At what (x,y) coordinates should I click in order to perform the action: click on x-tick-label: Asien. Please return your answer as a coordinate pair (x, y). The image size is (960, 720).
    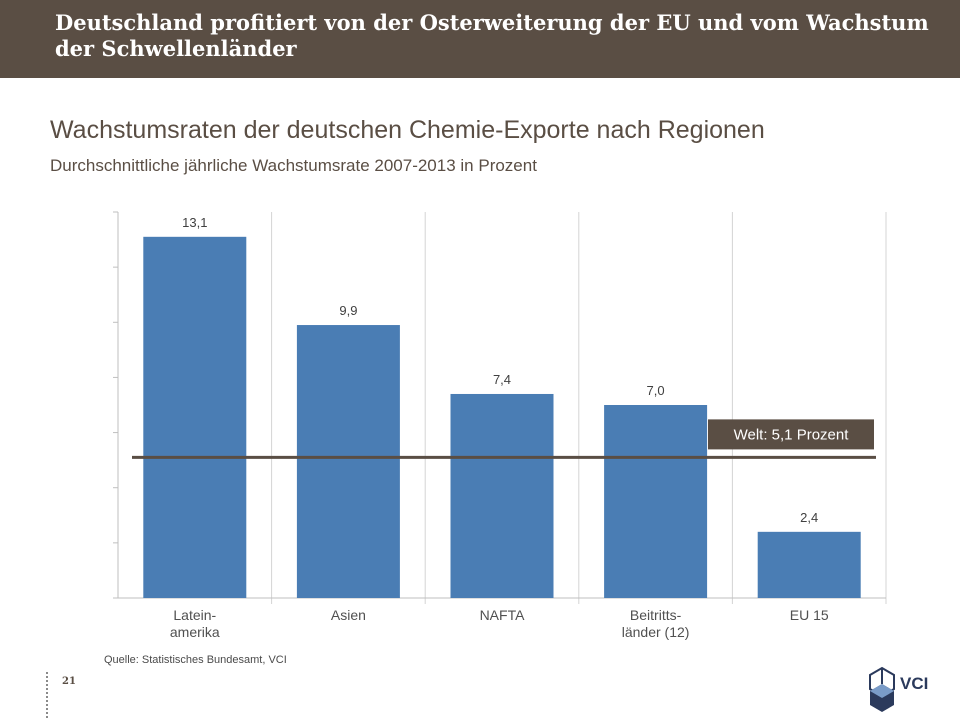
    Looking at the image, I should click on (348, 615).